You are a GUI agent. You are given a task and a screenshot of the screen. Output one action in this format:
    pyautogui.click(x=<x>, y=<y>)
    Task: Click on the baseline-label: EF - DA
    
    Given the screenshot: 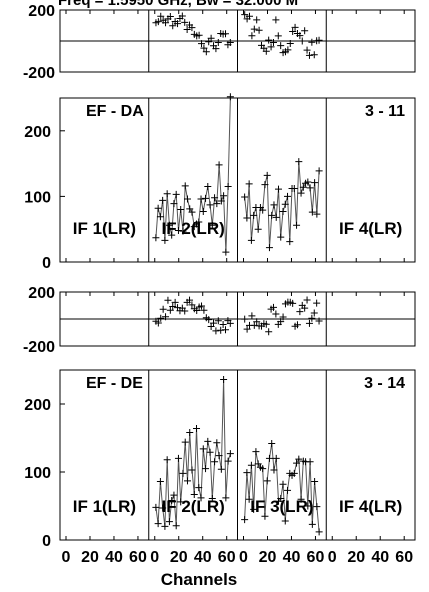 What is the action you would take?
    pyautogui.click(x=115, y=111)
    